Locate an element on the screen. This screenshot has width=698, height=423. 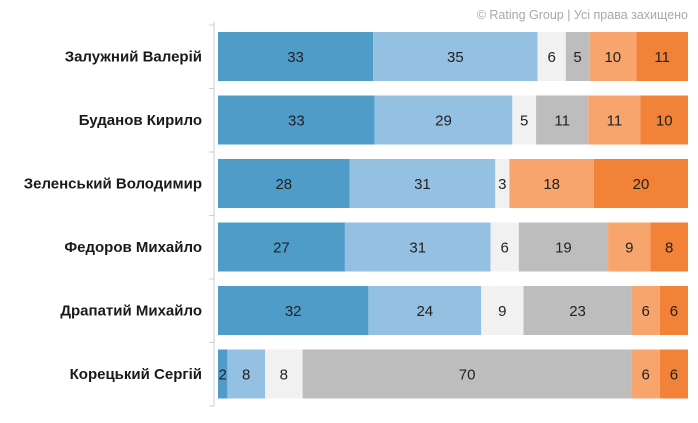
data-label: 27 is located at coordinates (281, 248).